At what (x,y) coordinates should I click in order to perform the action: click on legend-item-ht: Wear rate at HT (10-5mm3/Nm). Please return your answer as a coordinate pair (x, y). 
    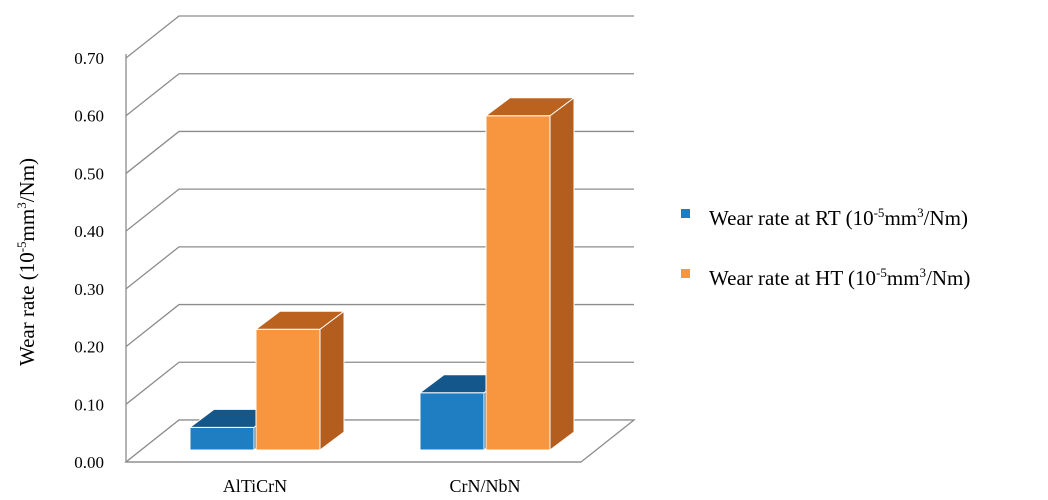
    Looking at the image, I should click on (825, 277).